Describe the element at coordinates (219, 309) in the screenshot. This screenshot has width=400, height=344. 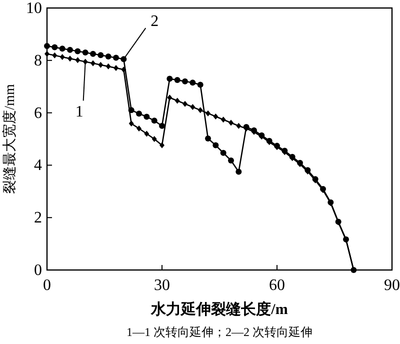
I see `x-axis-title: 水力延伸裂缝长度/m` at that location.